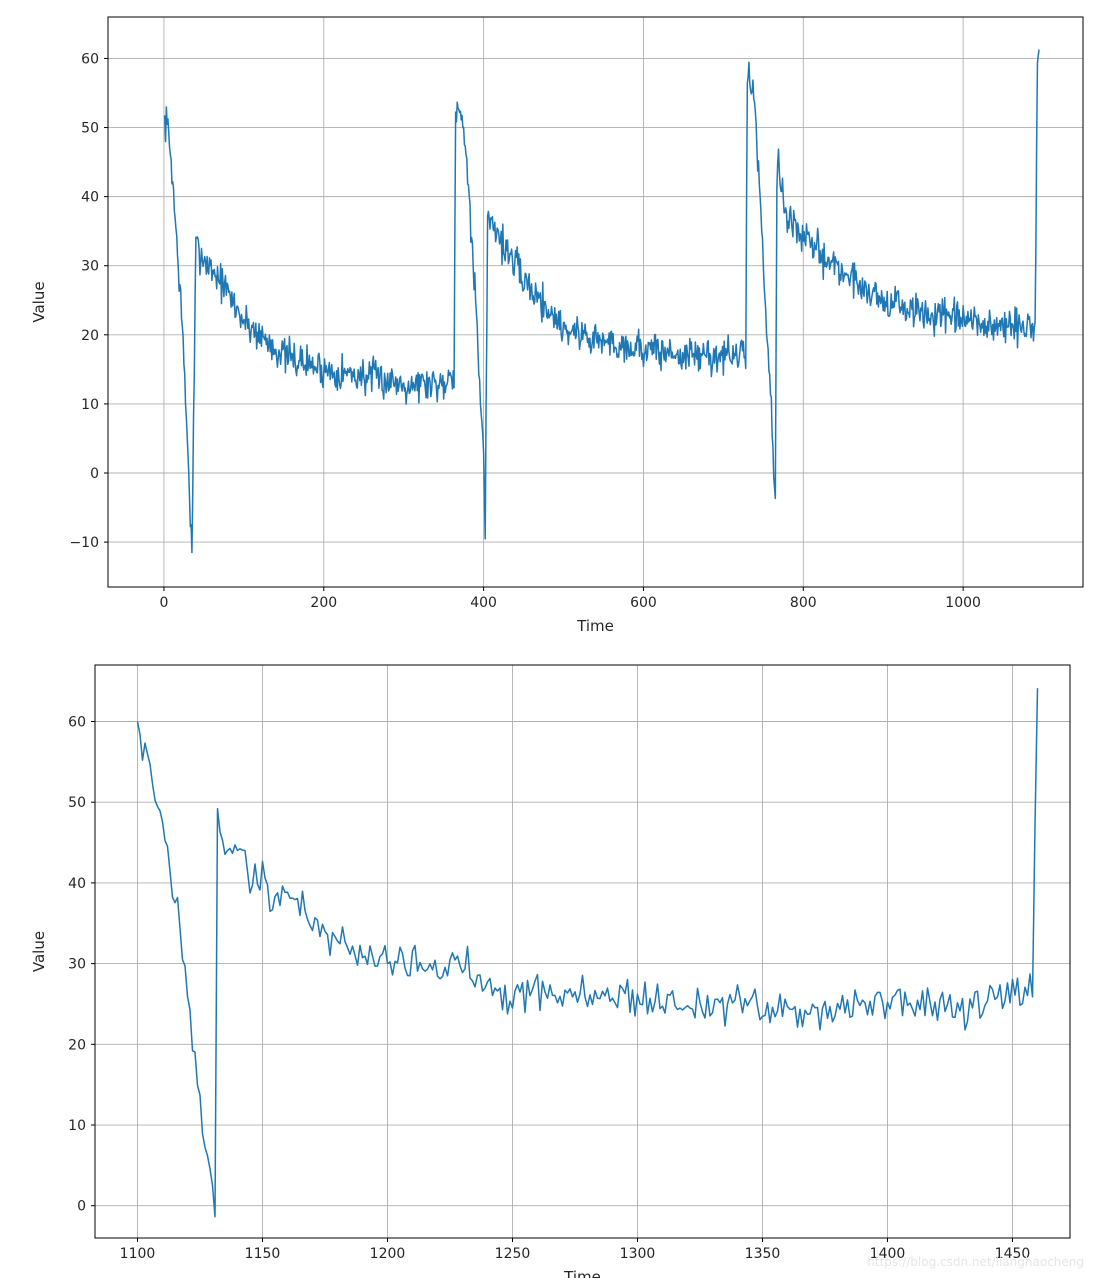 This screenshot has width=1094, height=1282. What do you see at coordinates (163, 603) in the screenshot?
I see `x-tick-label: 0` at bounding box center [163, 603].